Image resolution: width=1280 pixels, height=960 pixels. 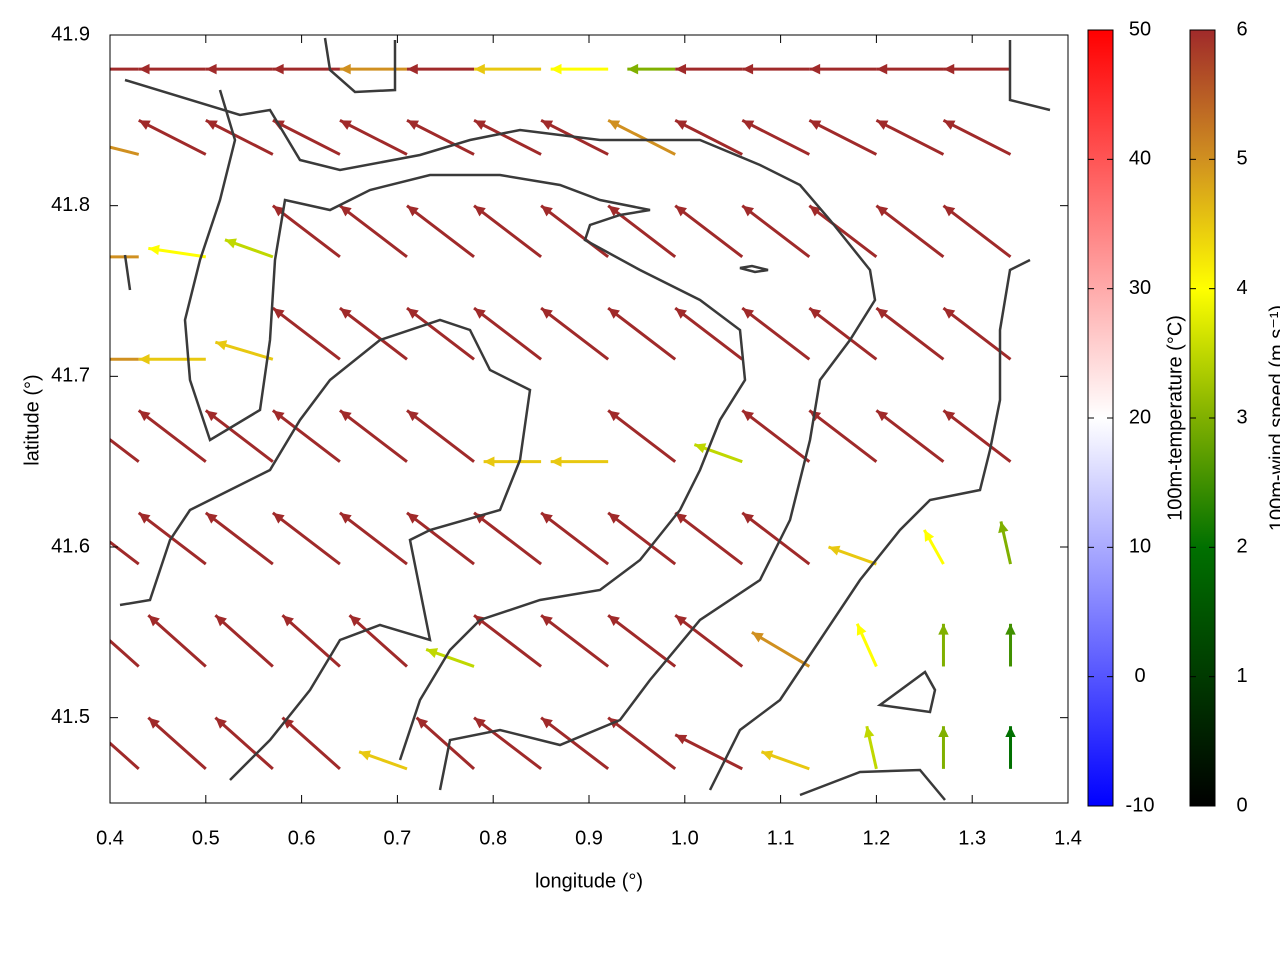 What do you see at coordinates (1175, 418) in the screenshot?
I see `colorbar-label: 100m-temperature (°C)` at bounding box center [1175, 418].